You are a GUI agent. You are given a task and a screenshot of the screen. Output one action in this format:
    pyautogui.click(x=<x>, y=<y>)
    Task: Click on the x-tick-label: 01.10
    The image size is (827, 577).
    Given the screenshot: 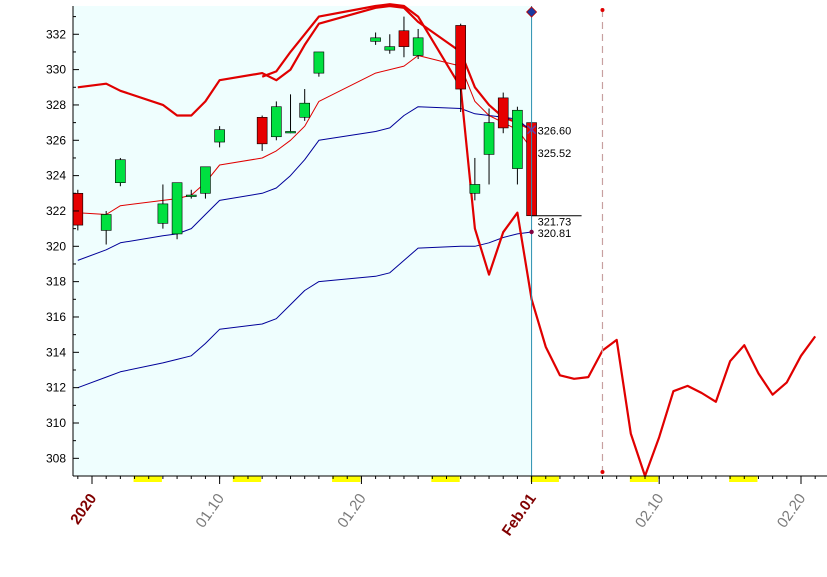 What is the action you would take?
    pyautogui.click(x=209, y=511)
    